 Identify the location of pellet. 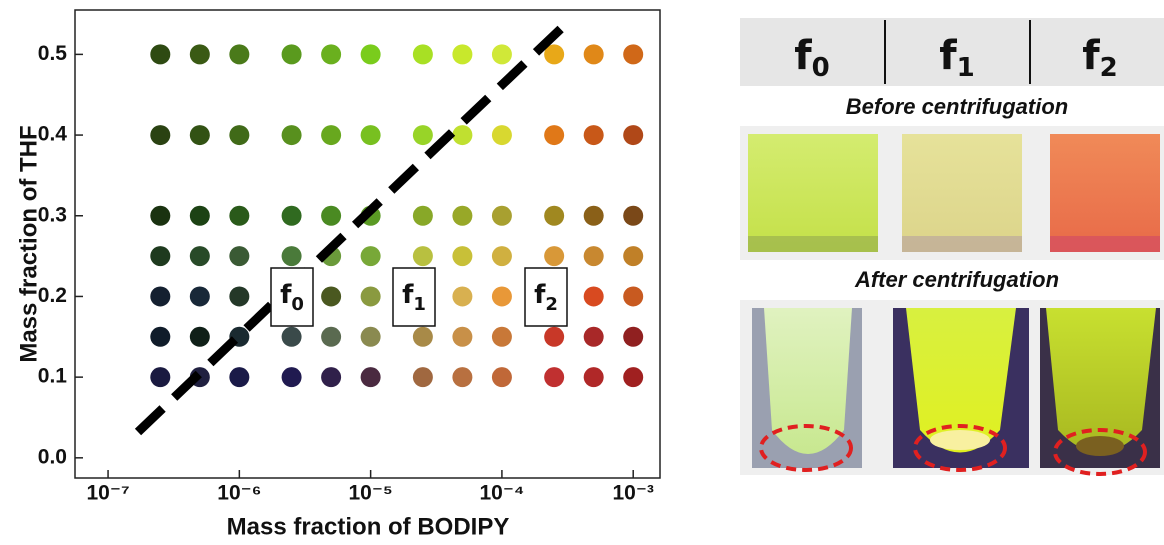
(960, 440).